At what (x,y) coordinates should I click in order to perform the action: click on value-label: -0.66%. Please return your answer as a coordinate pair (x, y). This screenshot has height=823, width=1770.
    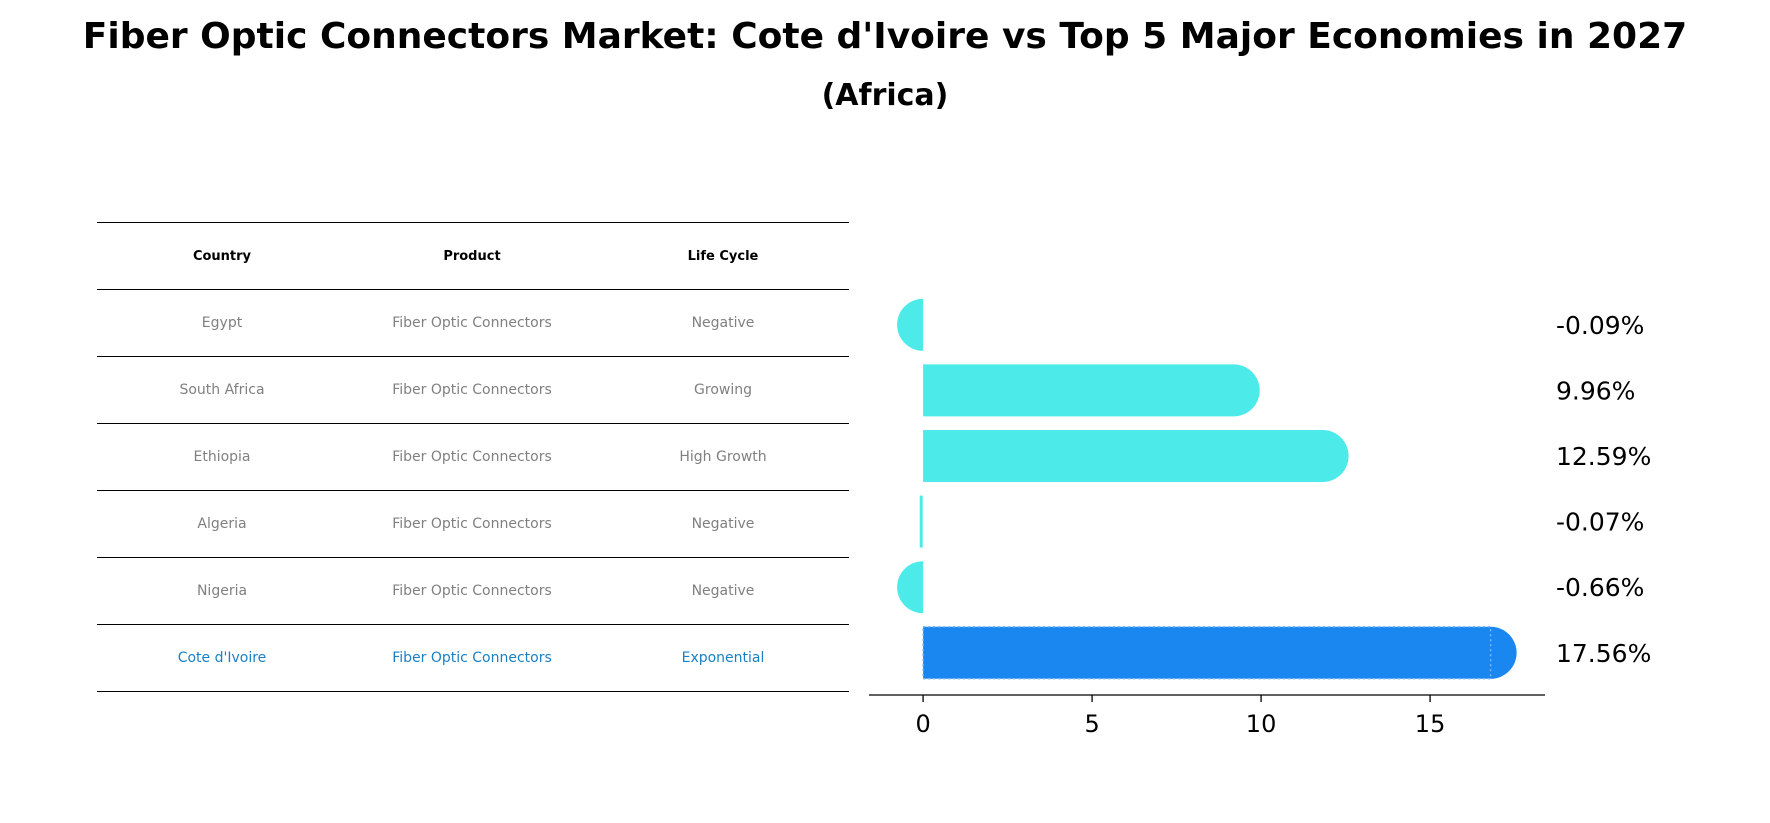
    Looking at the image, I should click on (1600, 587).